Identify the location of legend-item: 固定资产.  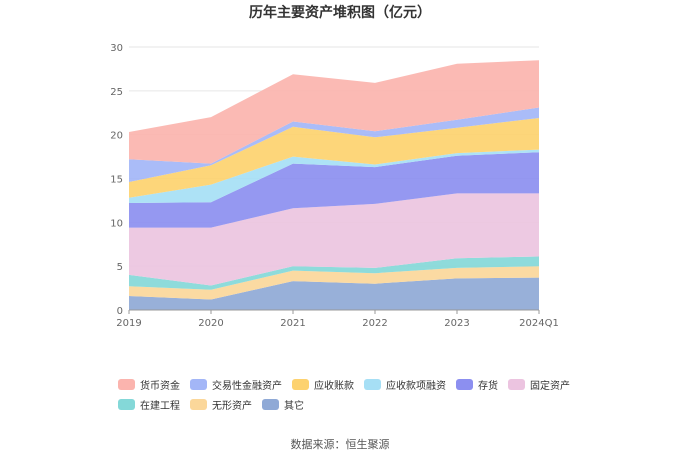
(539, 385).